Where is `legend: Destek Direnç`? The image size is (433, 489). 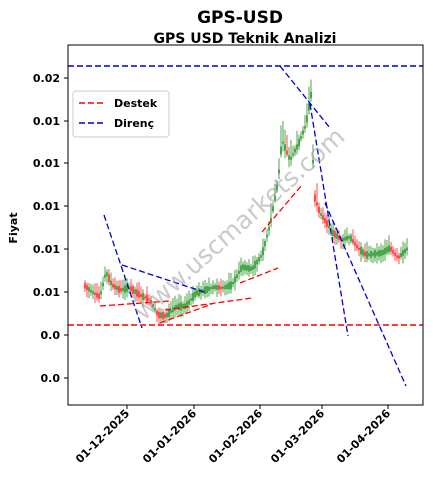
legend: Destek Direnç is located at coordinates (121, 114).